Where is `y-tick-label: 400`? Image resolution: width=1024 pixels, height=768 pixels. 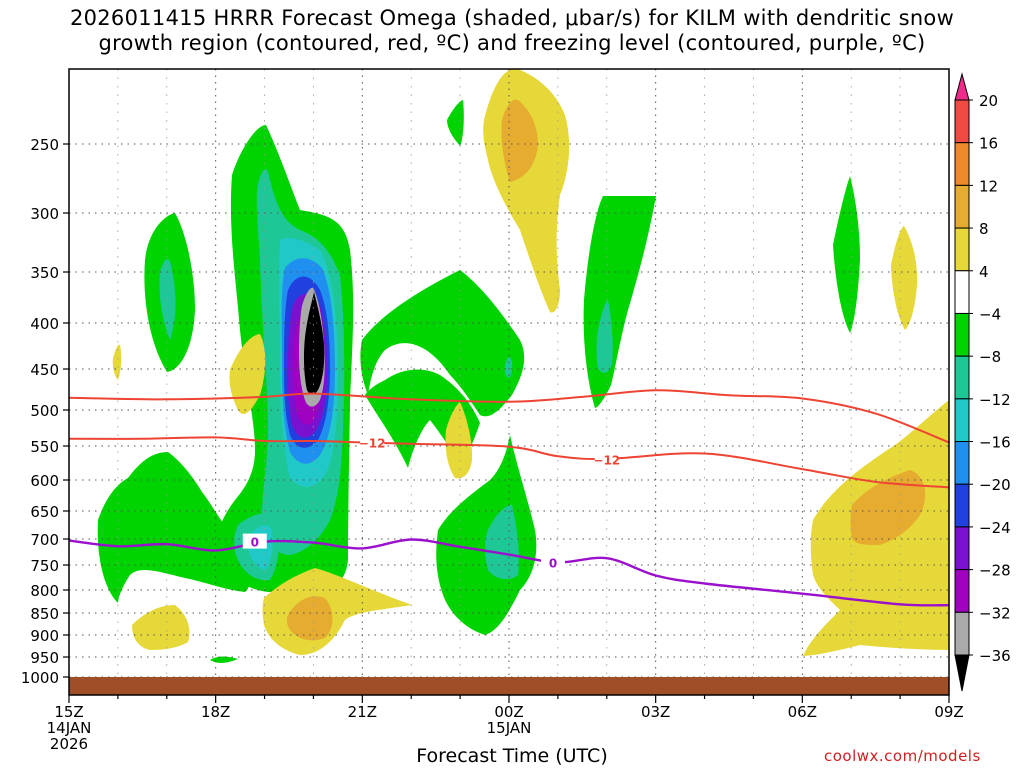
y-tick-label: 400 is located at coordinates (44, 324).